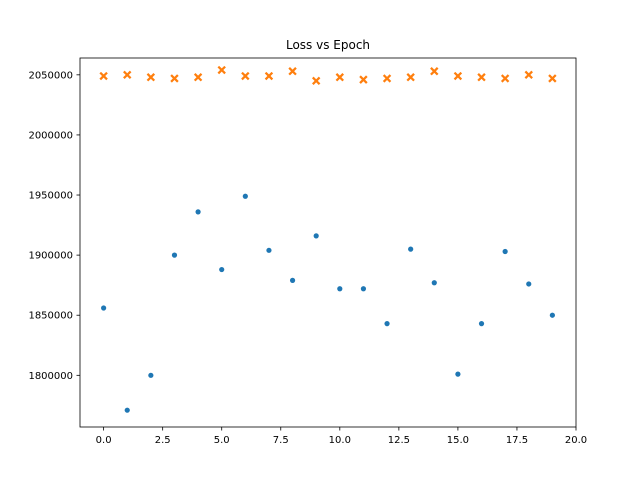 Image resolution: width=640 pixels, height=480 pixels. What do you see at coordinates (104, 440) in the screenshot?
I see `x-tick-label: 0.0` at bounding box center [104, 440].